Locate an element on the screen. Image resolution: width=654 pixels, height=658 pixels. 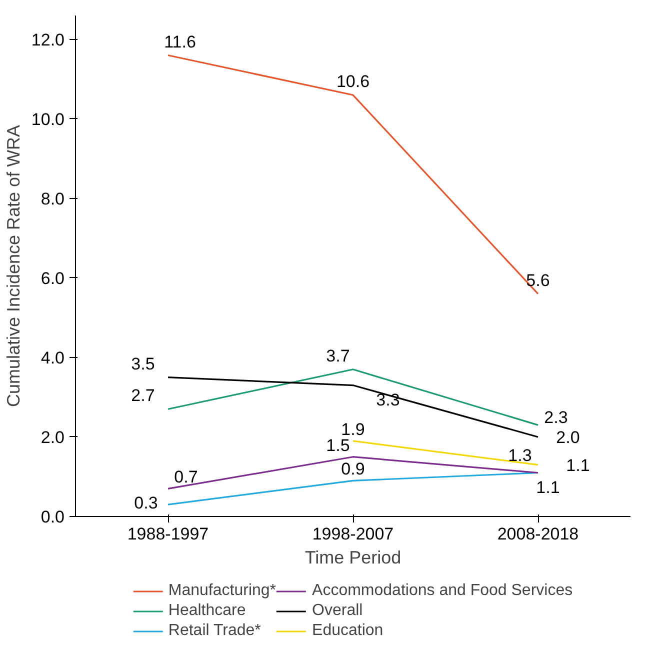
y-tick-label: 2.0 is located at coordinates (52, 437).